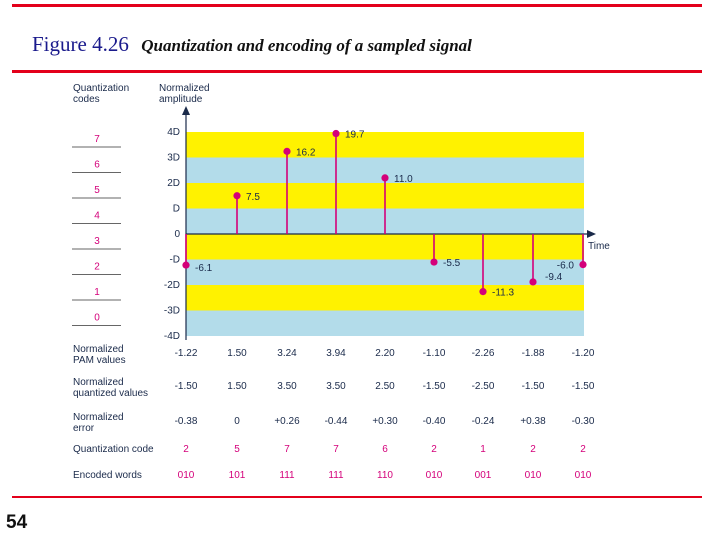 Image resolution: width=720 pixels, height=540 pixels. What do you see at coordinates (173, 183) in the screenshot?
I see `amplitude-level-label: 2D` at bounding box center [173, 183].